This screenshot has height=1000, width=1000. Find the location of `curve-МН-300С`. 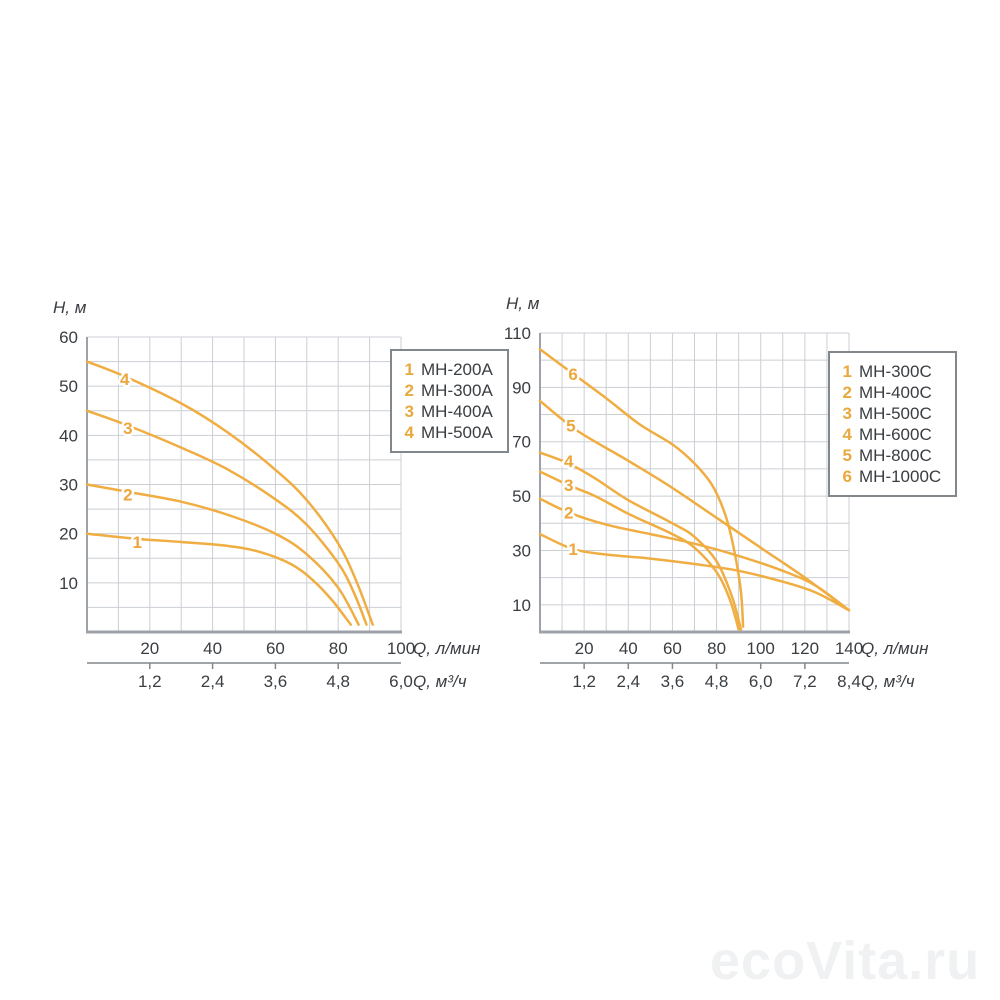

curve-МН-300С is located at coordinates (694, 572).